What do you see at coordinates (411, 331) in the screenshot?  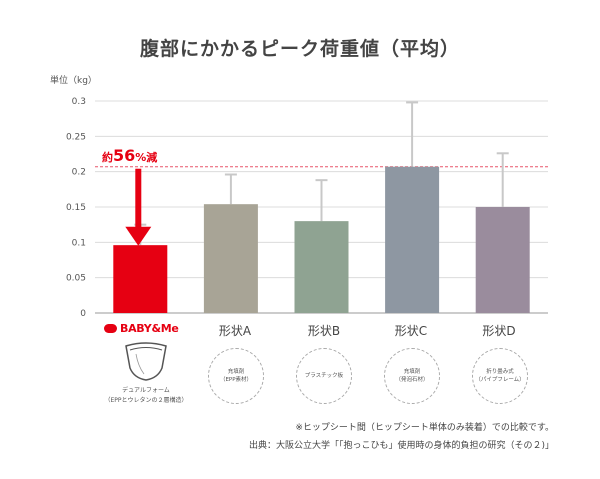 I see `category-label-c: 形状C` at bounding box center [411, 331].